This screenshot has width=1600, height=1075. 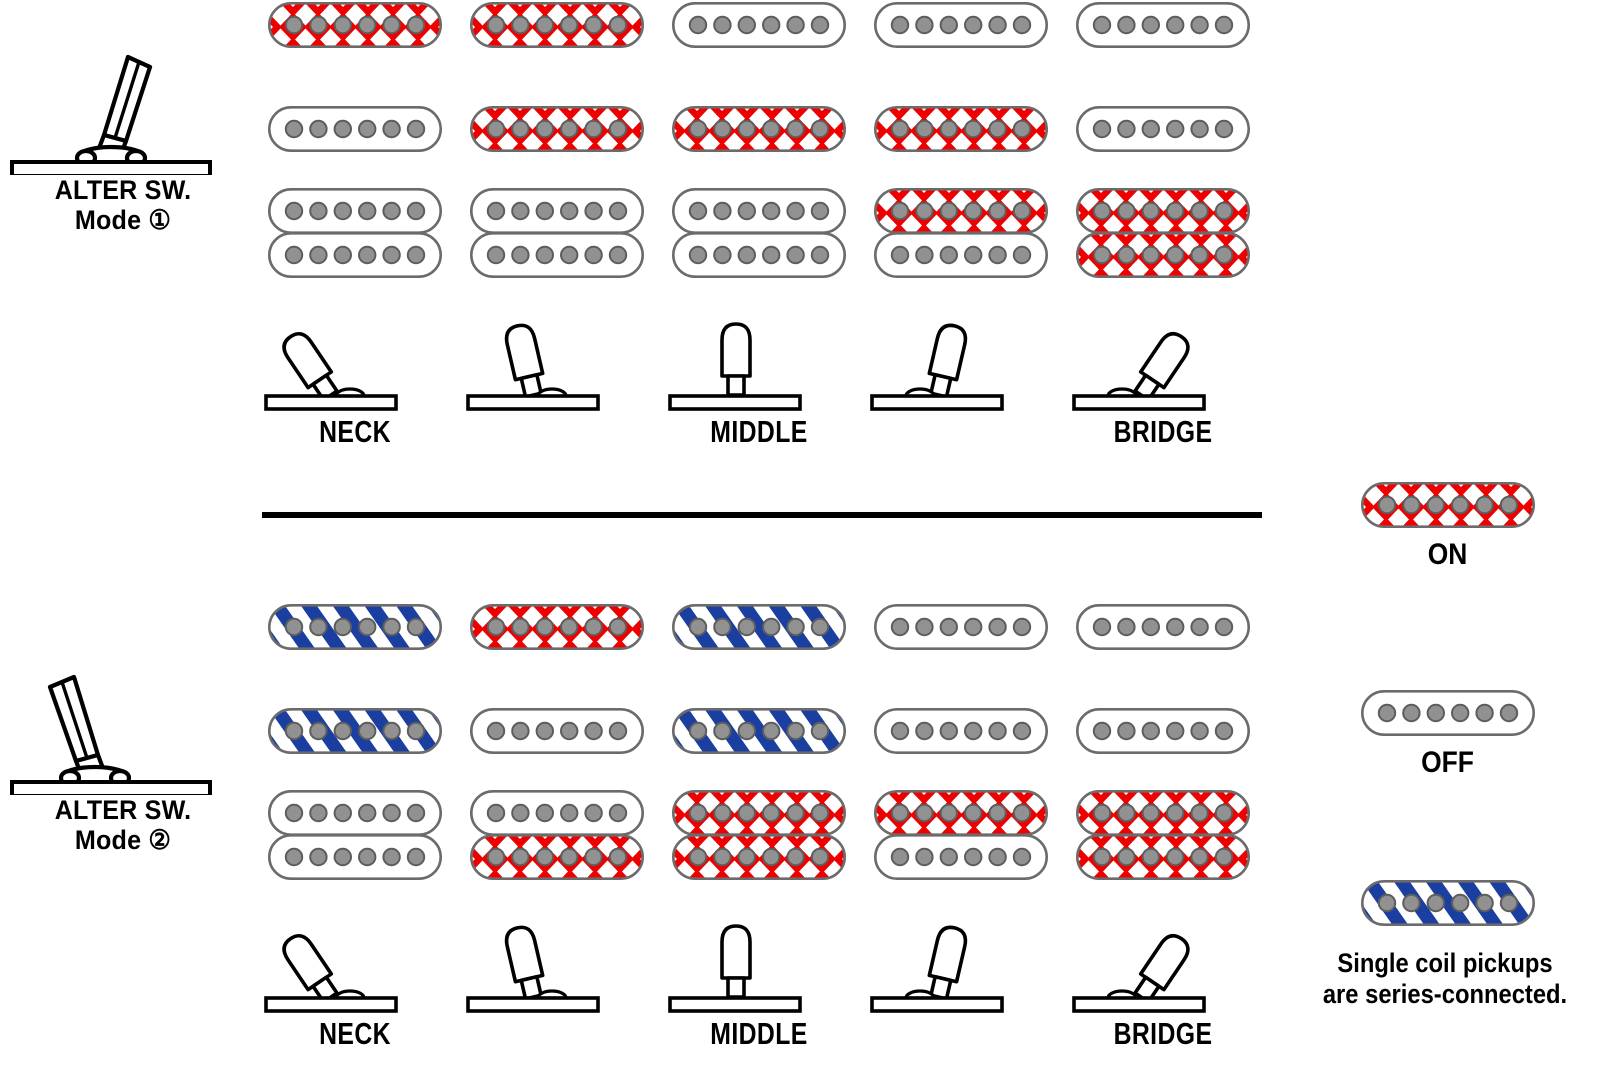 I want to click on alter-sw-mode-1-line2: Mode ①, so click(x=123, y=220).